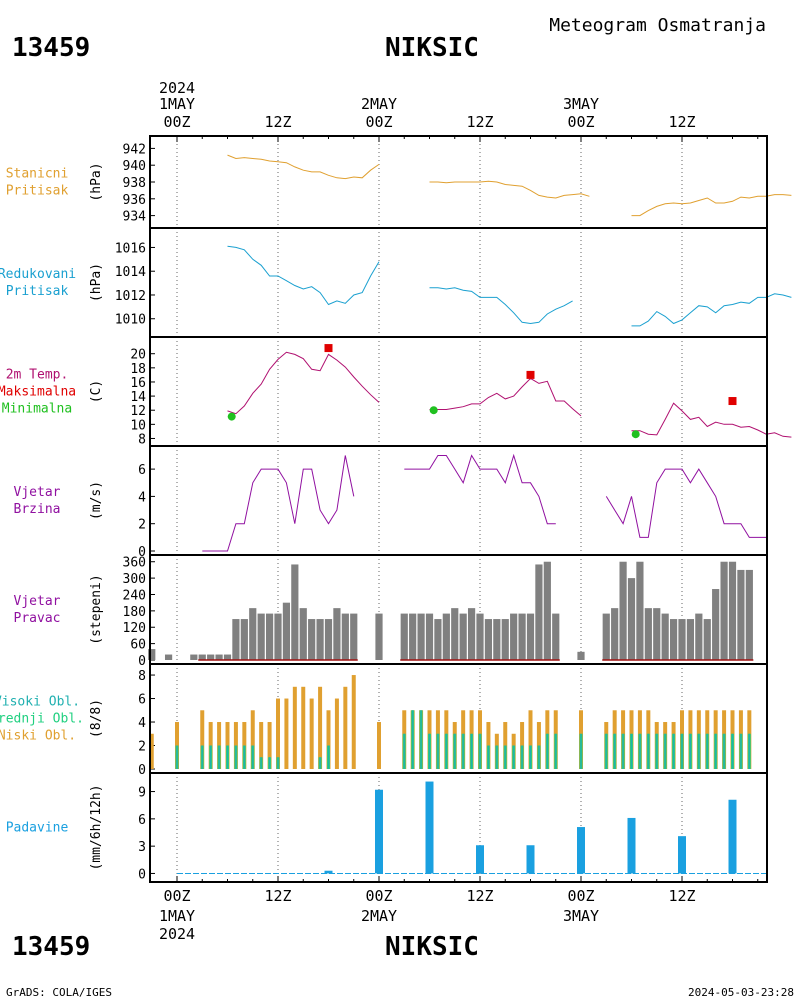 This screenshot has width=800, height=1005. What do you see at coordinates (142, 770) in the screenshot?
I see `y-tick-label: 0` at bounding box center [142, 770].